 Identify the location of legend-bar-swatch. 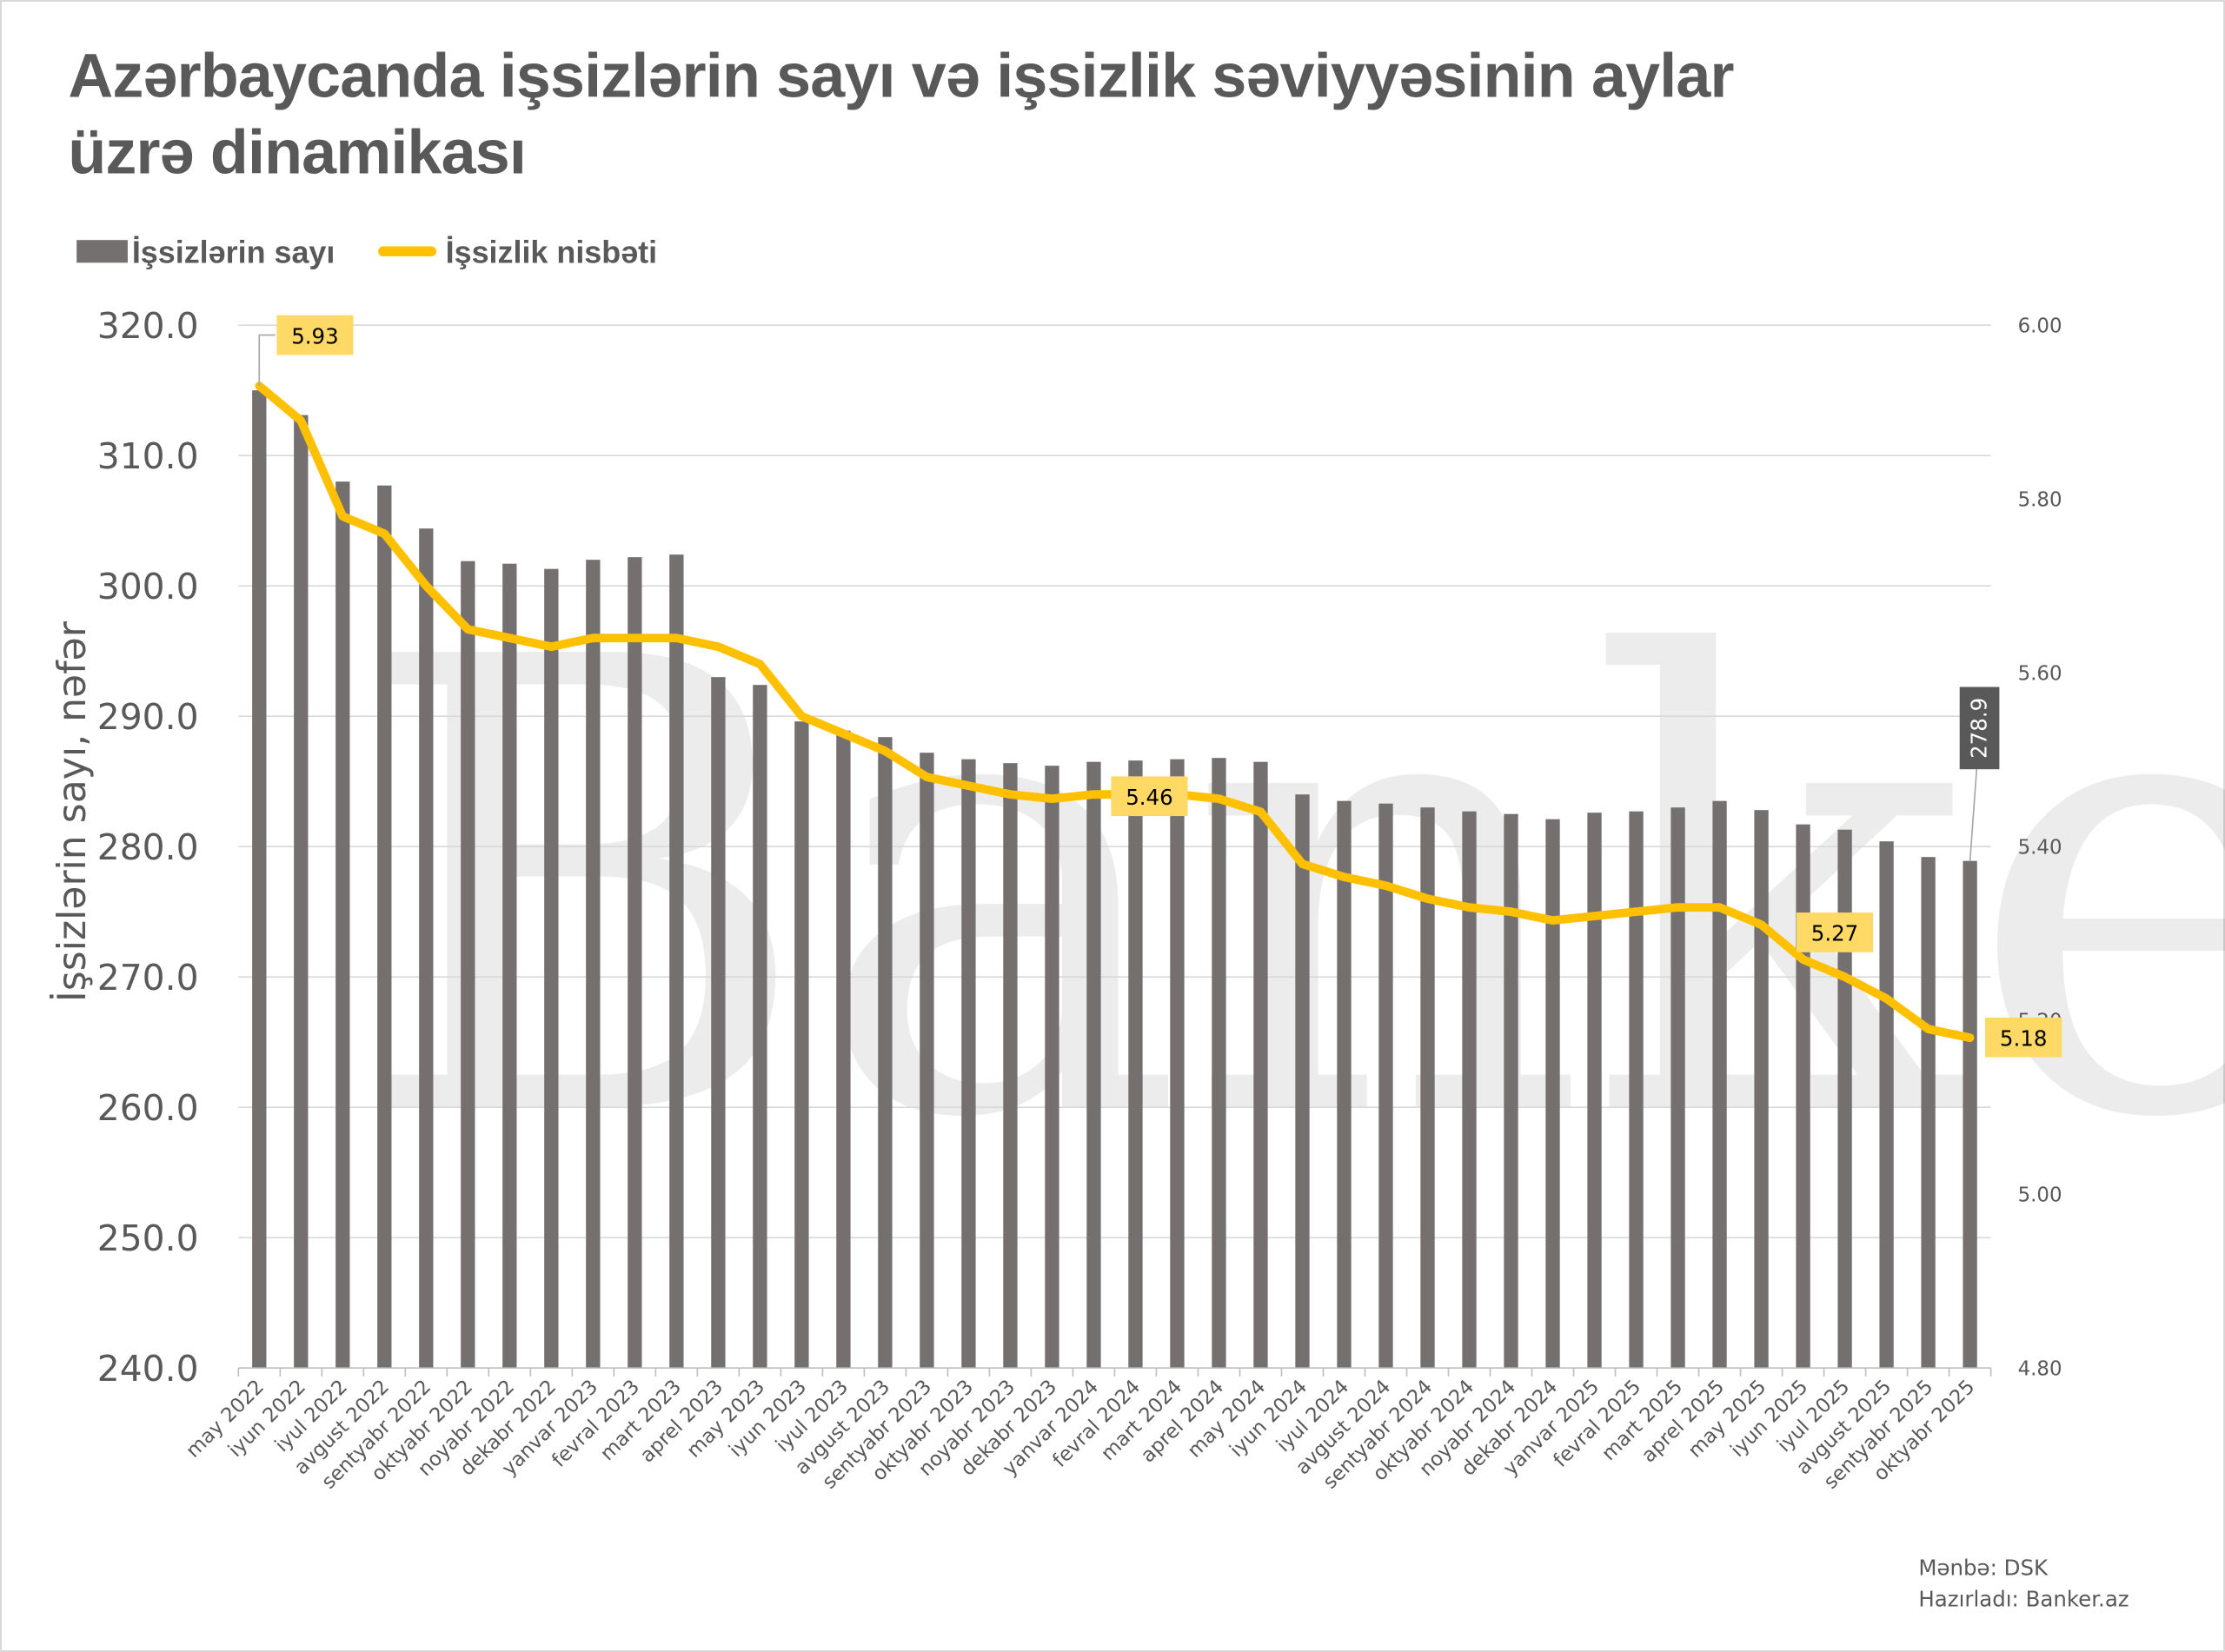
(102, 252).